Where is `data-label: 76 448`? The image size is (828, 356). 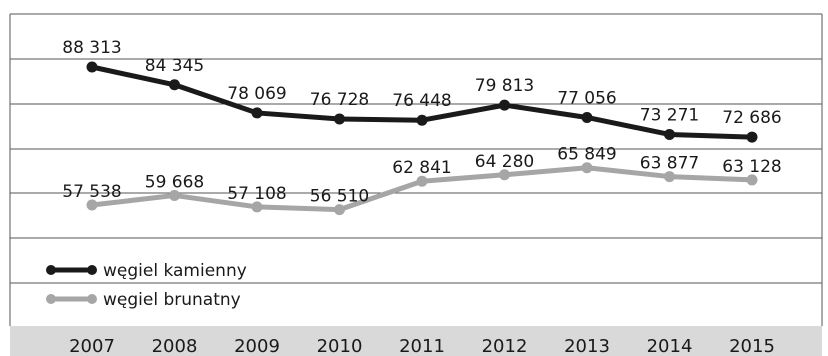 data-label: 76 448 is located at coordinates (421, 101).